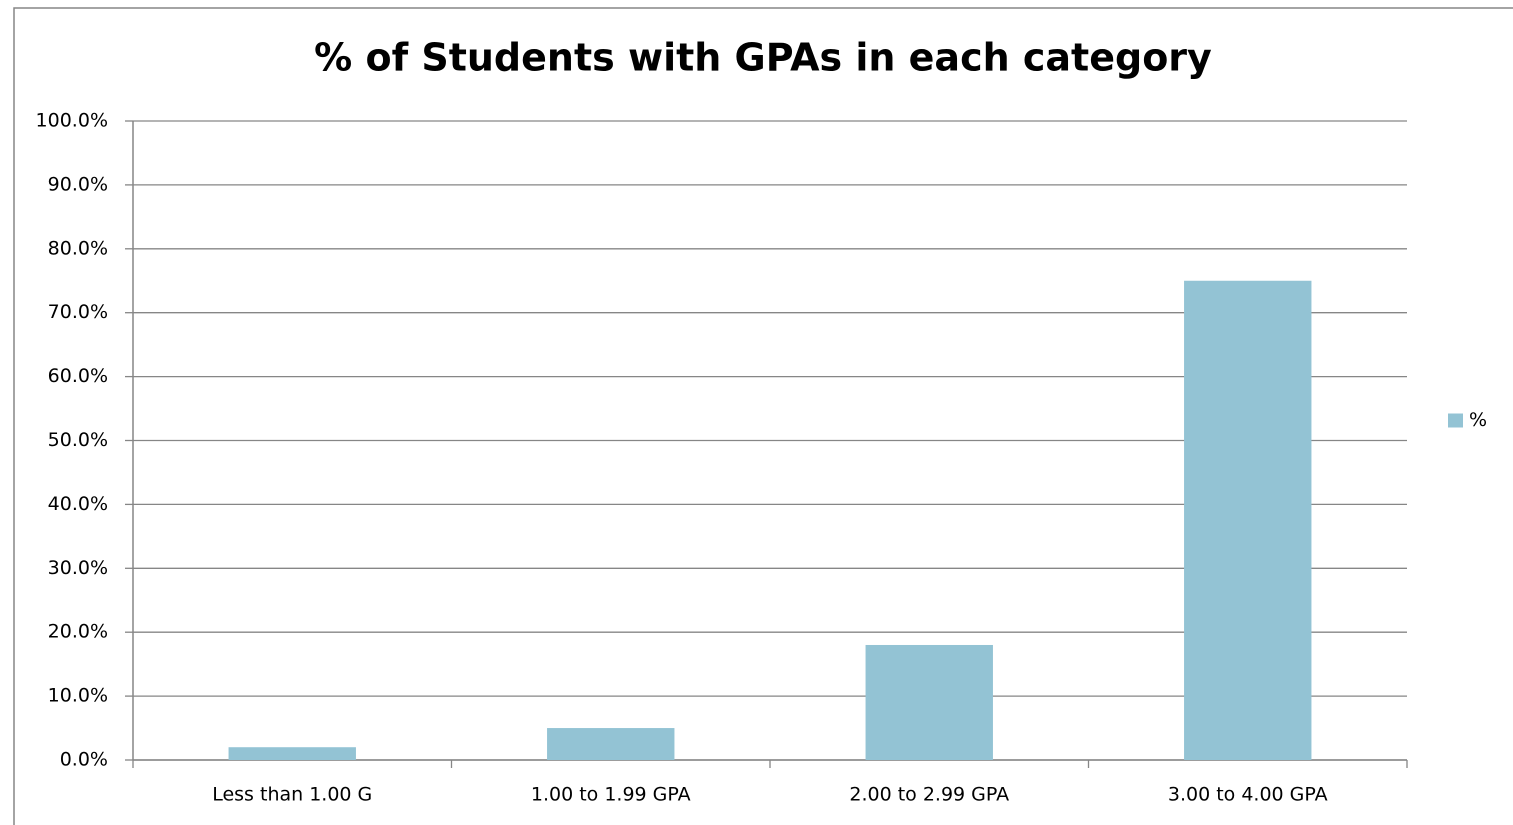 This screenshot has width=1513, height=825. What do you see at coordinates (78, 376) in the screenshot?
I see `y-tick-label: 60.0%` at bounding box center [78, 376].